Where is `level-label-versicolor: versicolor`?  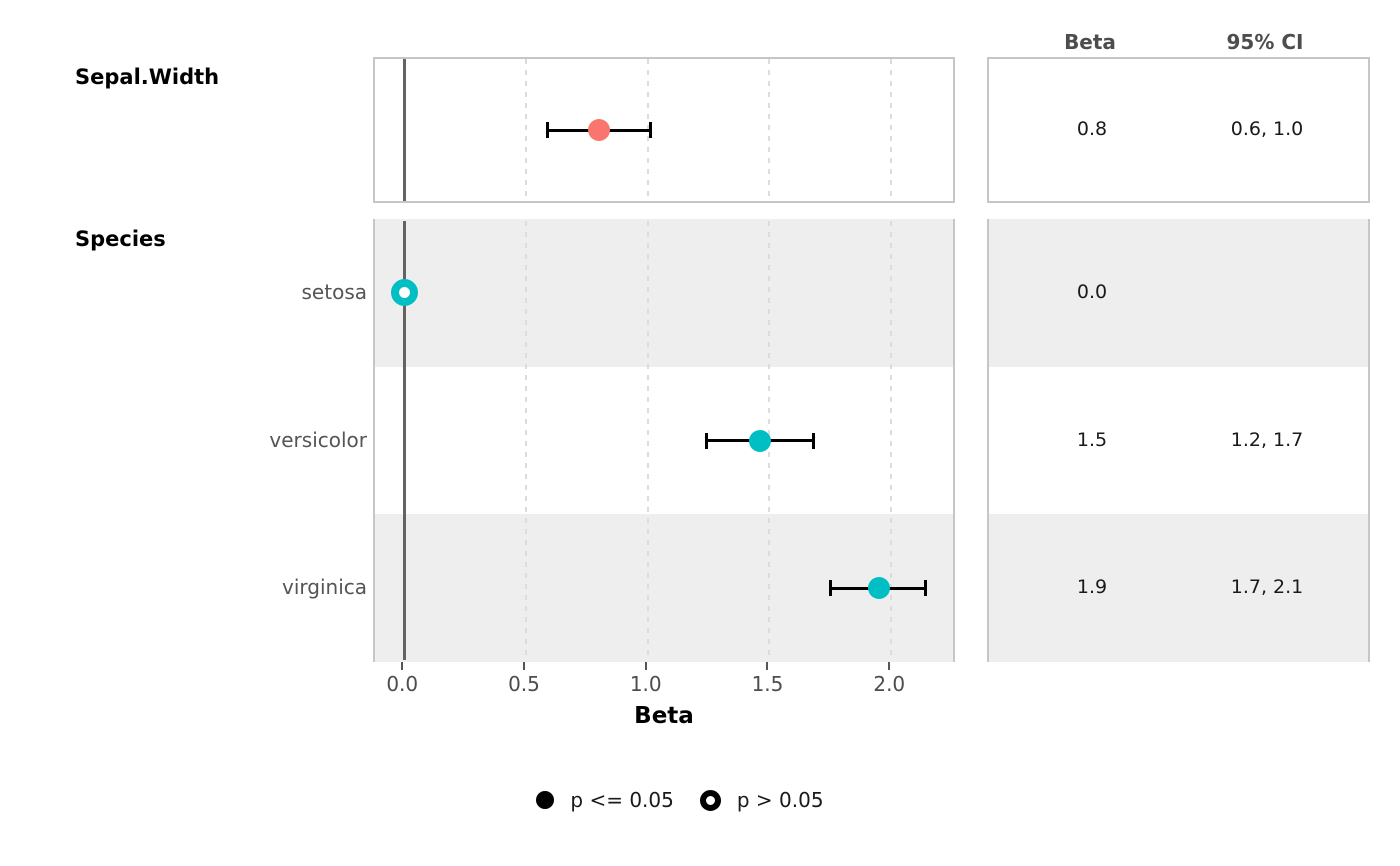 level-label-versicolor: versicolor is located at coordinates (318, 439).